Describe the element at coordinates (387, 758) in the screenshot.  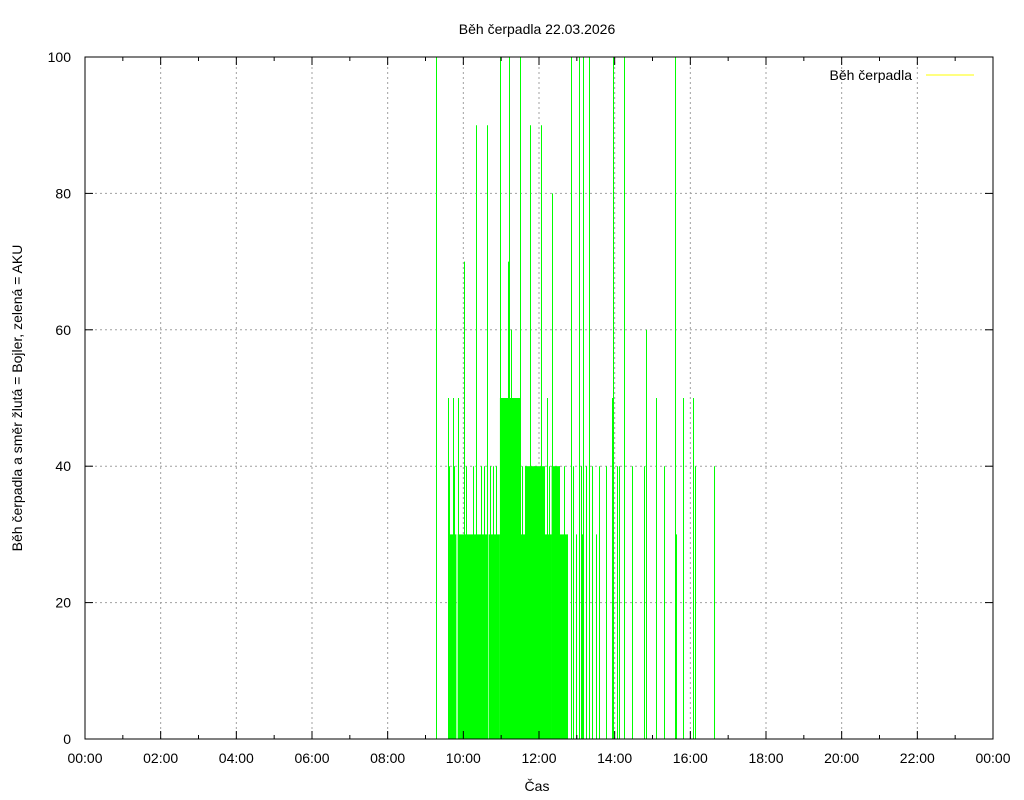
I see `x-tick-label: 08:00` at that location.